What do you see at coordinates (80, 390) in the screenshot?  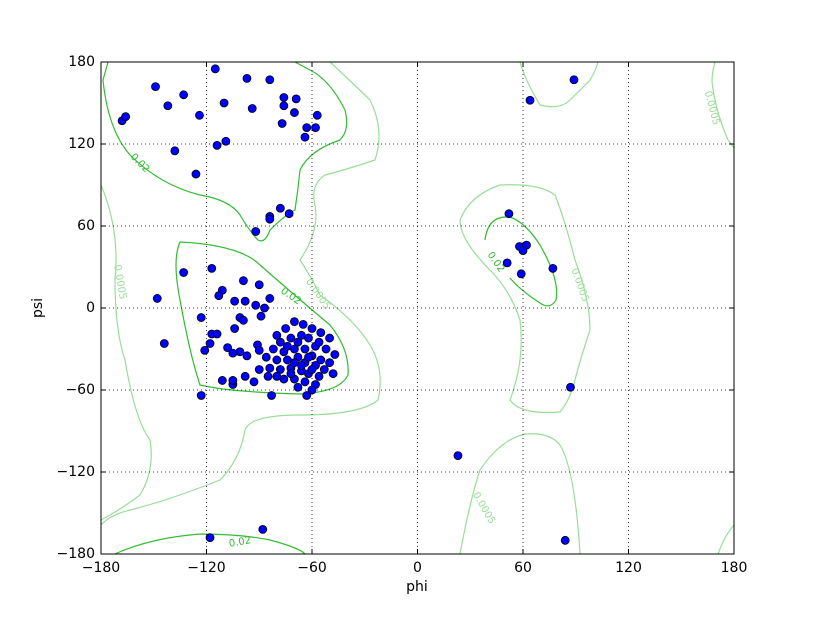 I see `y-tick-label: −60` at bounding box center [80, 390].